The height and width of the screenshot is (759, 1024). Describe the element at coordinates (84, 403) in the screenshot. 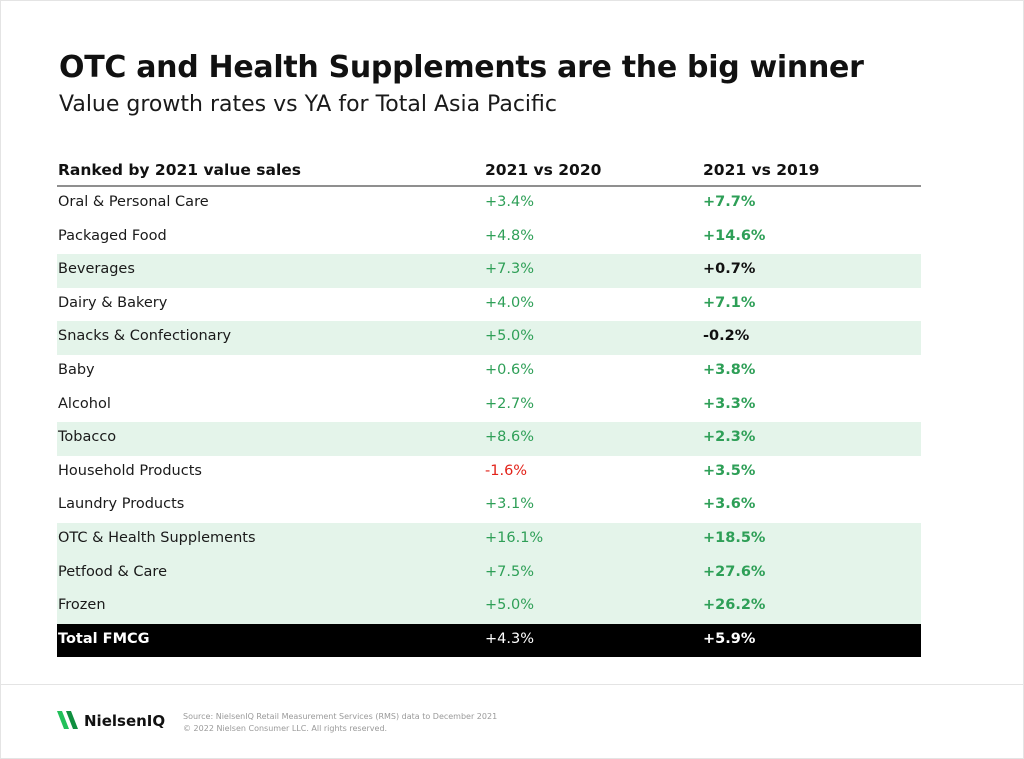

I see `row-category-label: Alcohol` at that location.